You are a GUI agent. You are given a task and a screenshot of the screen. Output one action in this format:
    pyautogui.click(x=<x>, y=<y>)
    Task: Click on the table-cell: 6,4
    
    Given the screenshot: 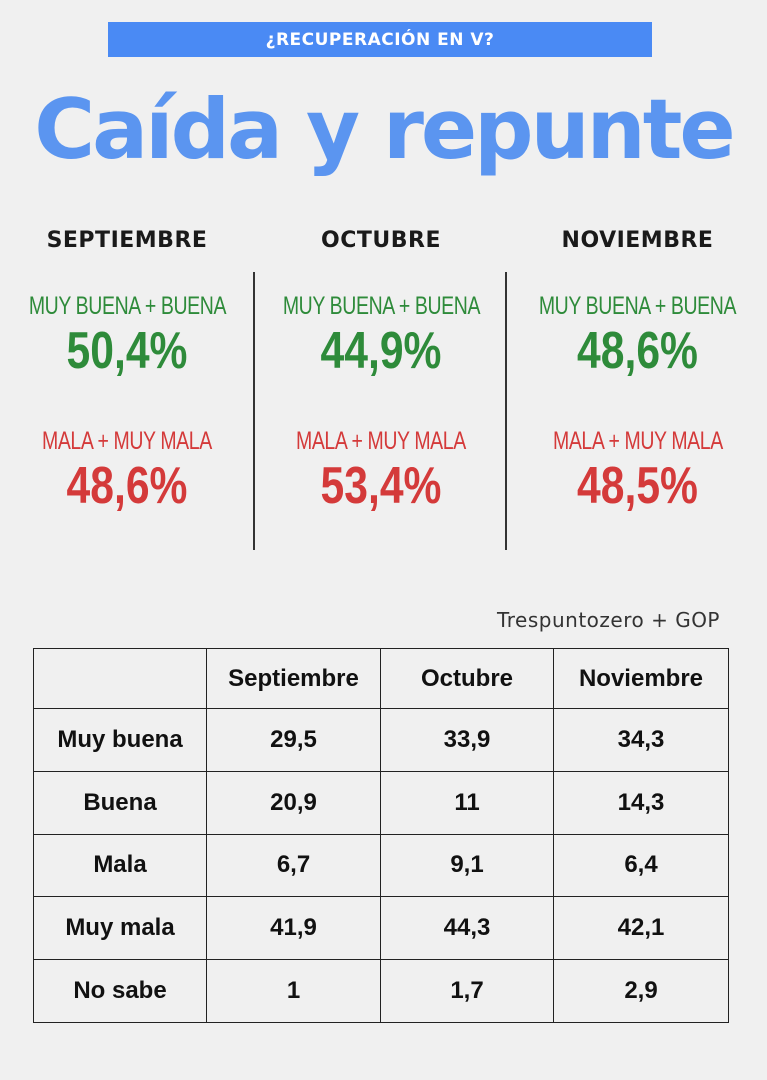 What is the action you would take?
    pyautogui.click(x=641, y=865)
    